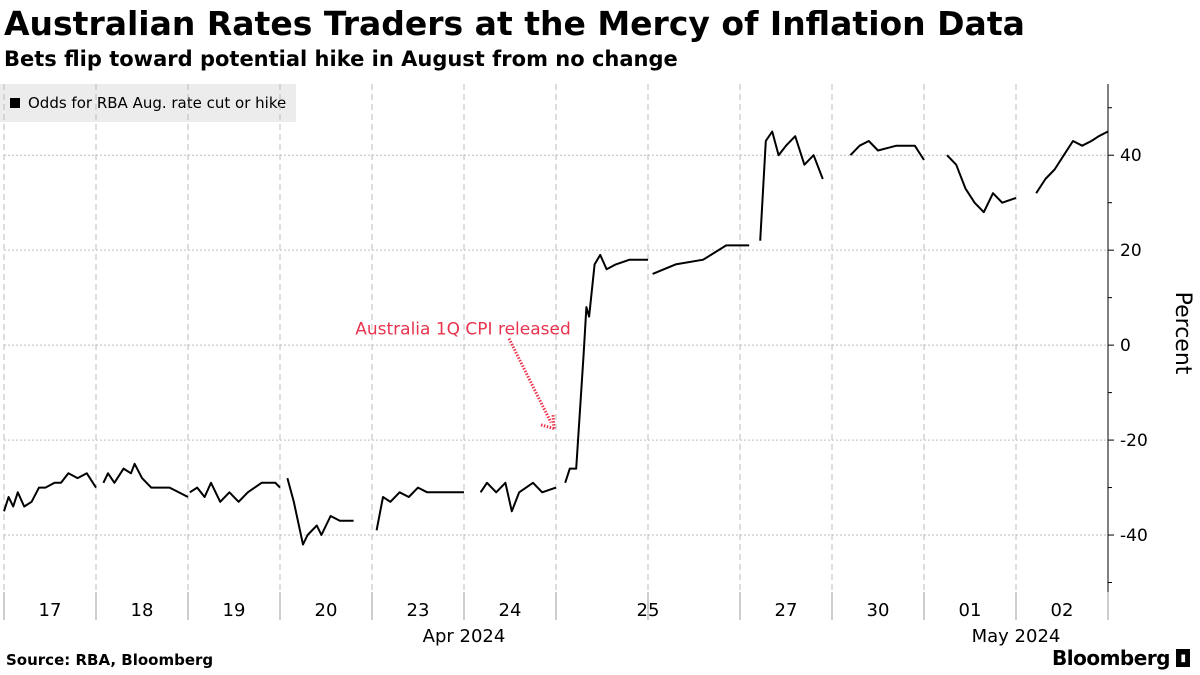 The width and height of the screenshot is (1200, 675). What do you see at coordinates (1183, 658) in the screenshot?
I see `bloomberg-mark-icon: ▮` at bounding box center [1183, 658].